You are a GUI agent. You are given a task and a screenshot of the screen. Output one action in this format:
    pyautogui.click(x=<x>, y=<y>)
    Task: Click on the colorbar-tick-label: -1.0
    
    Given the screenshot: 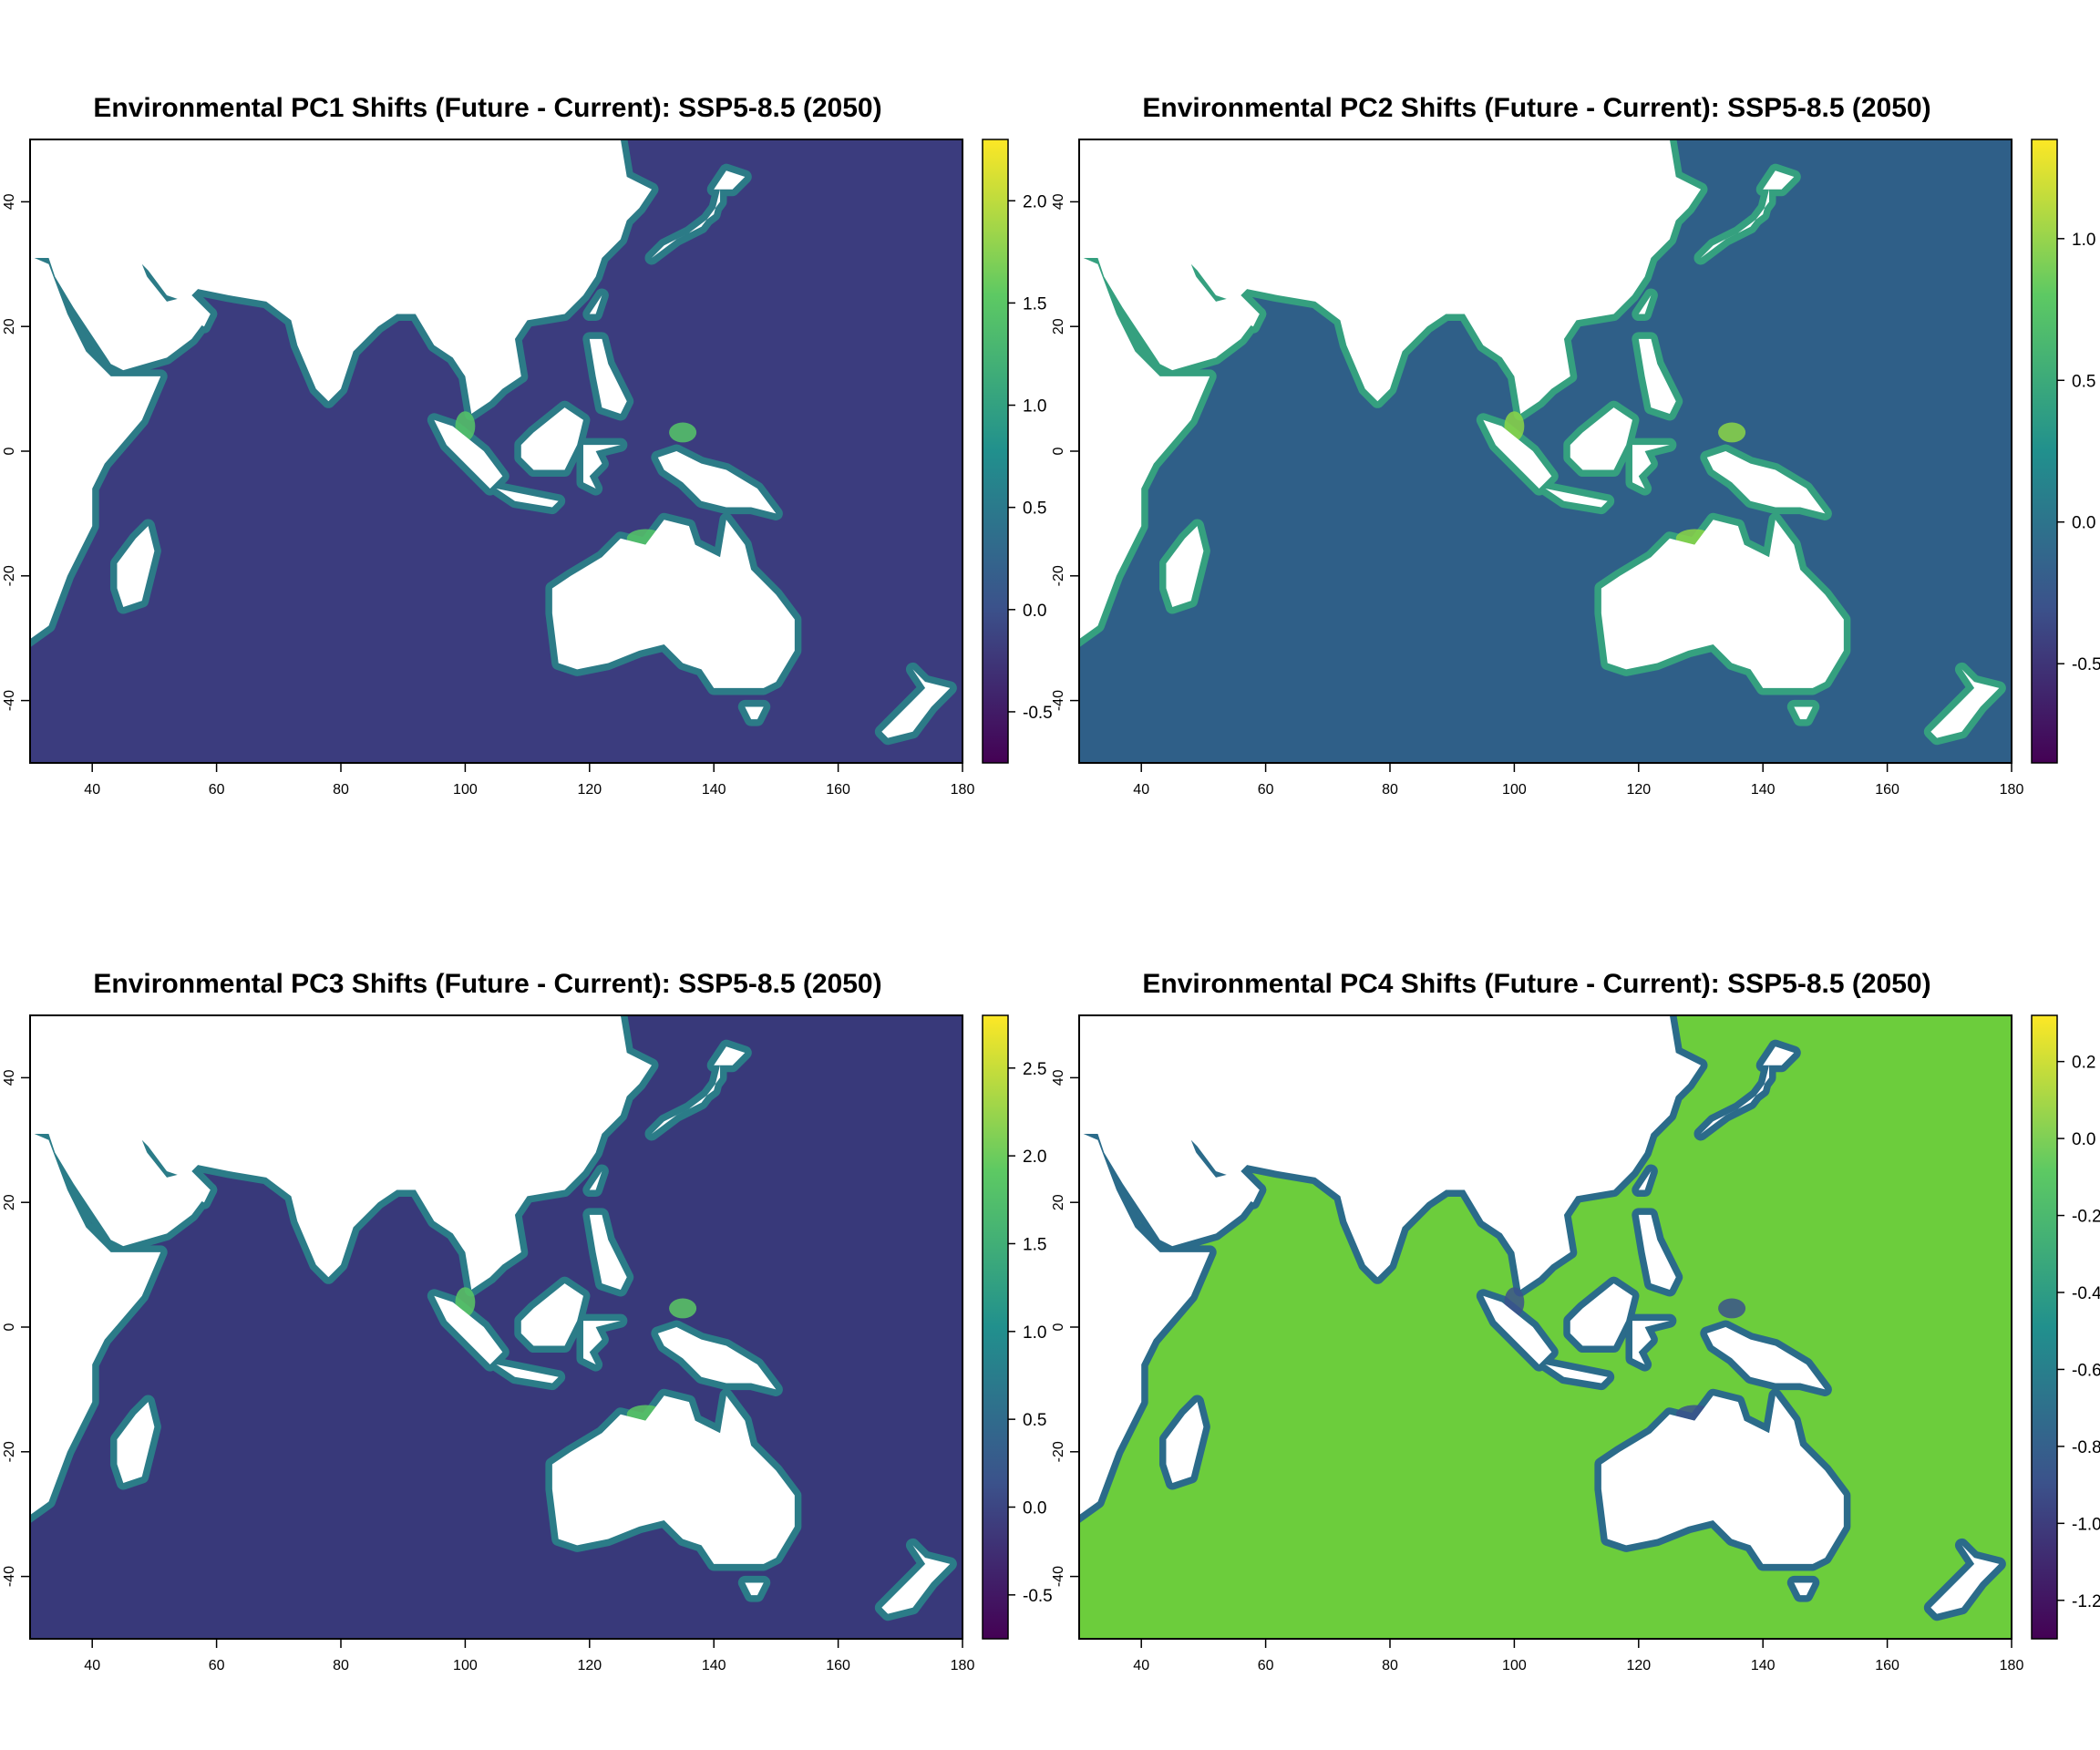 What is the action you would take?
    pyautogui.click(x=2086, y=1525)
    